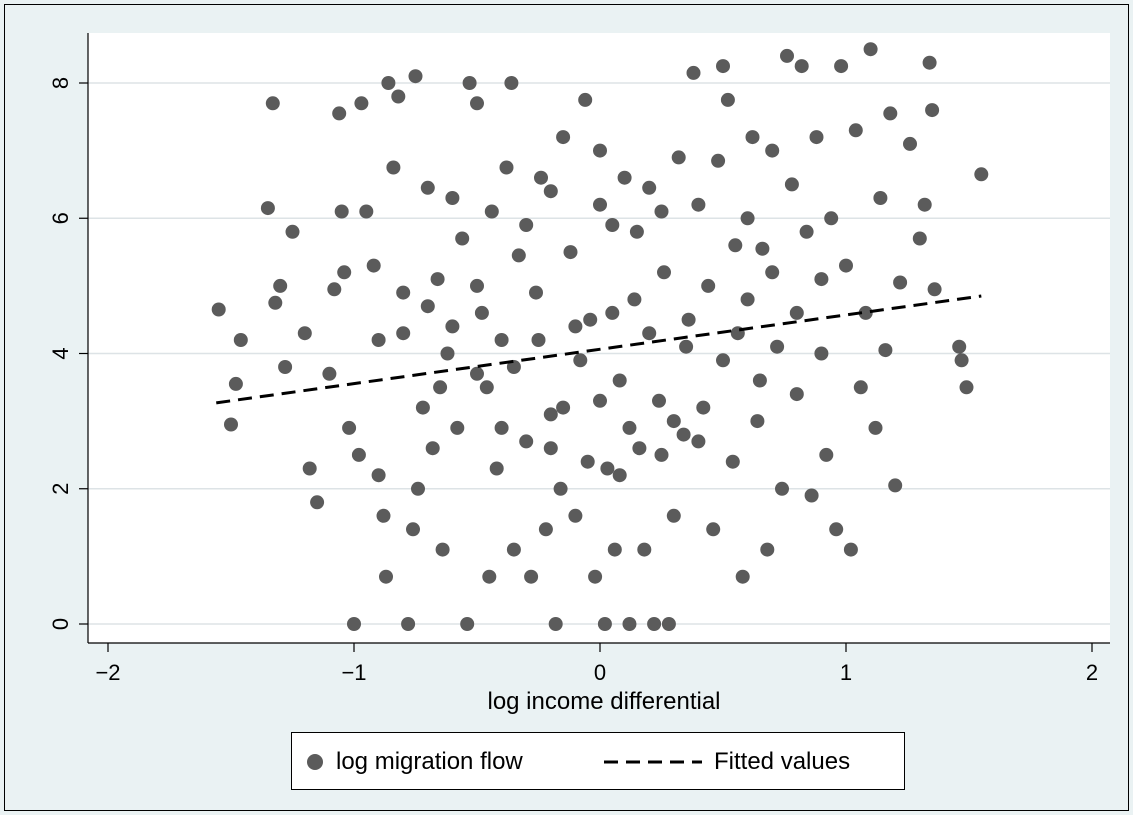  I want to click on legend-label-migration-flow: log migration flow, so click(429, 761).